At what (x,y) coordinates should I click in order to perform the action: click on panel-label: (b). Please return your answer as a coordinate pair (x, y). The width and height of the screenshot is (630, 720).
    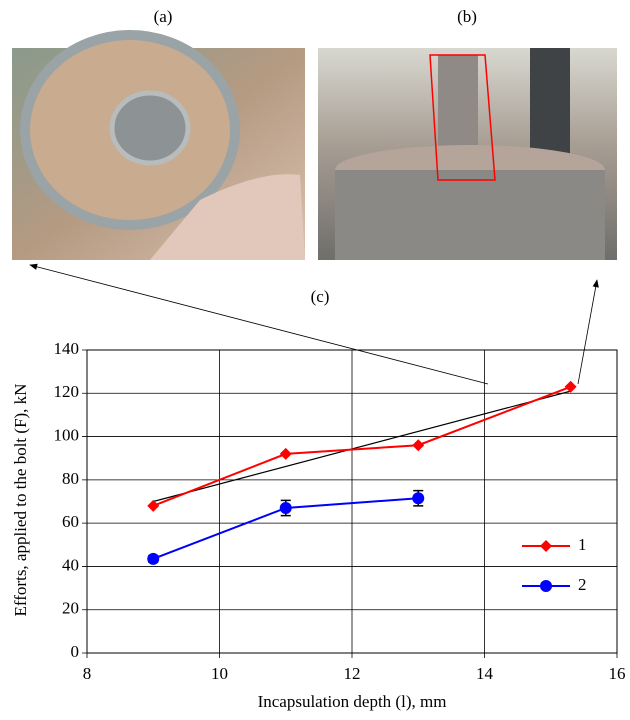
    Looking at the image, I should click on (467, 16).